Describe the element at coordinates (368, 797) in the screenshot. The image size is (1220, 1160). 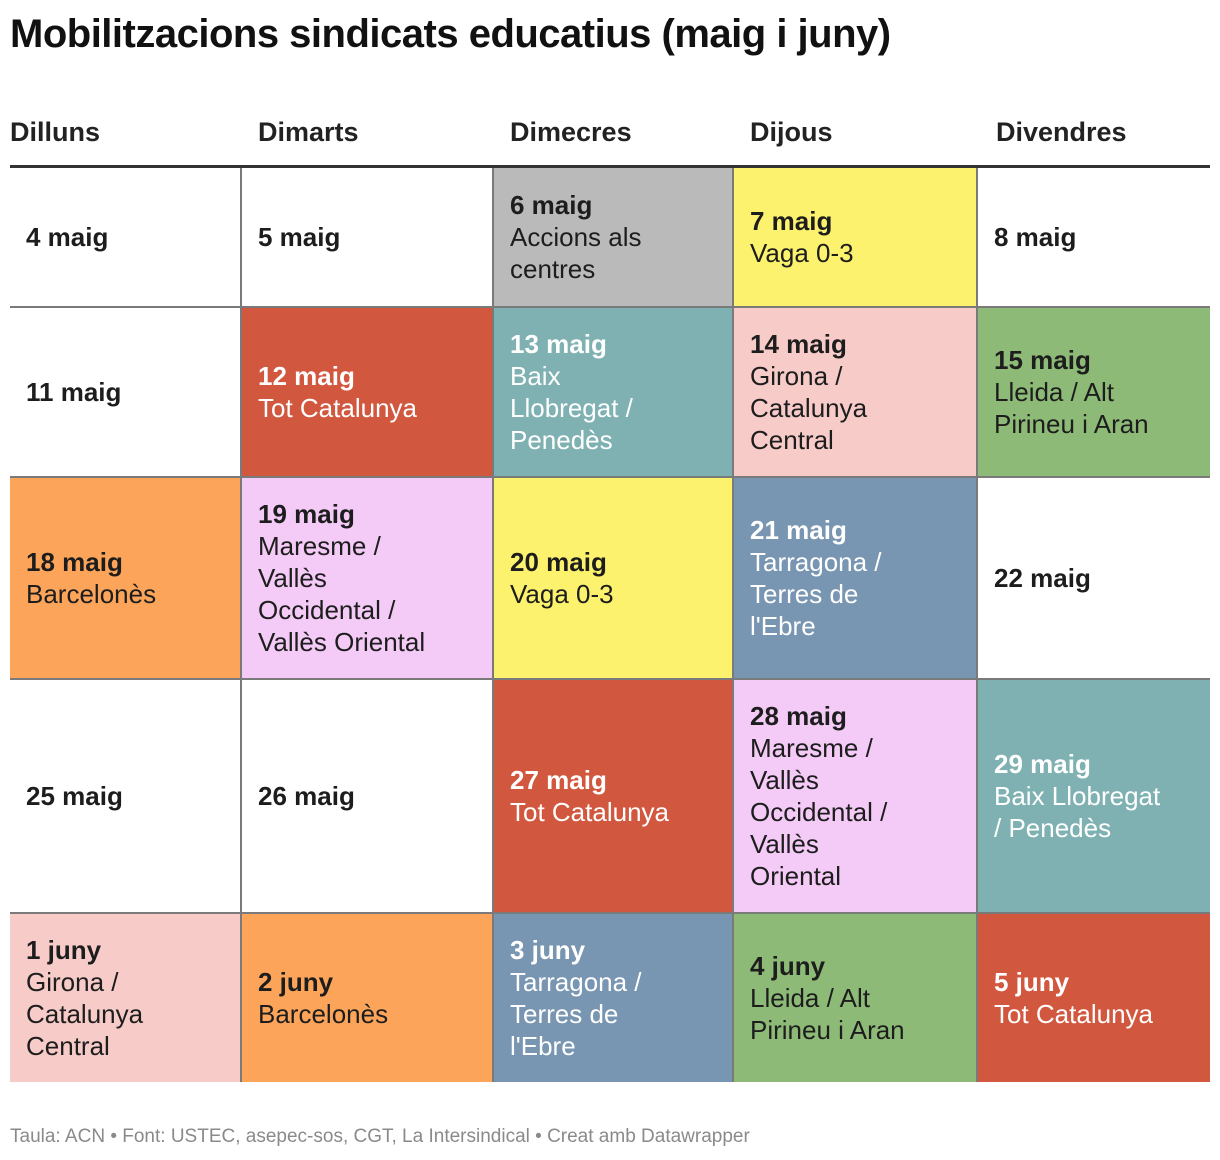
I see `calendar-cell: 26 maig` at that location.